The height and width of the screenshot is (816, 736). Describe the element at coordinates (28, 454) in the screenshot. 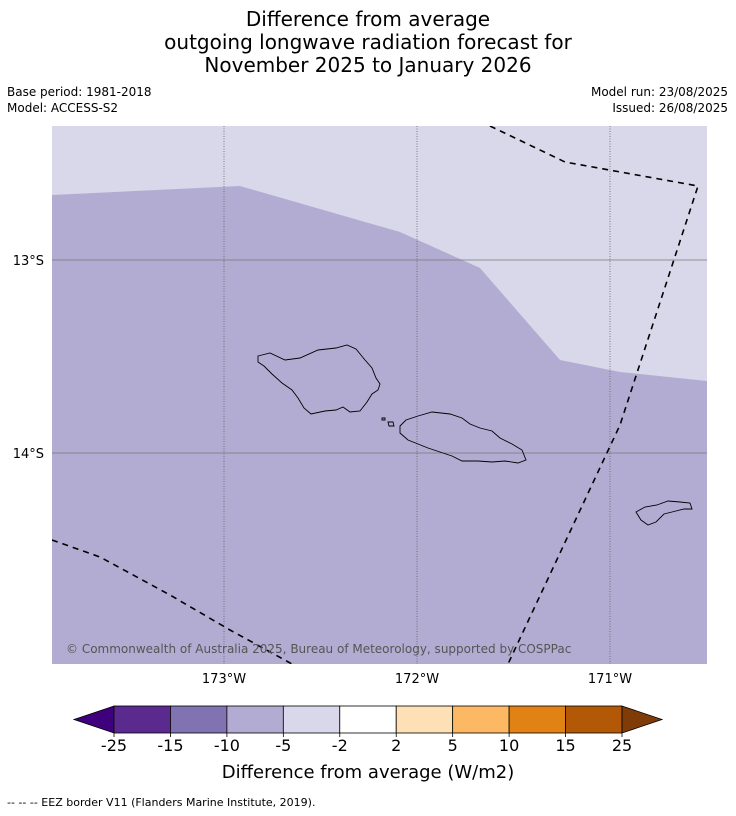

I see `lat-label-14s: 14°S` at that location.